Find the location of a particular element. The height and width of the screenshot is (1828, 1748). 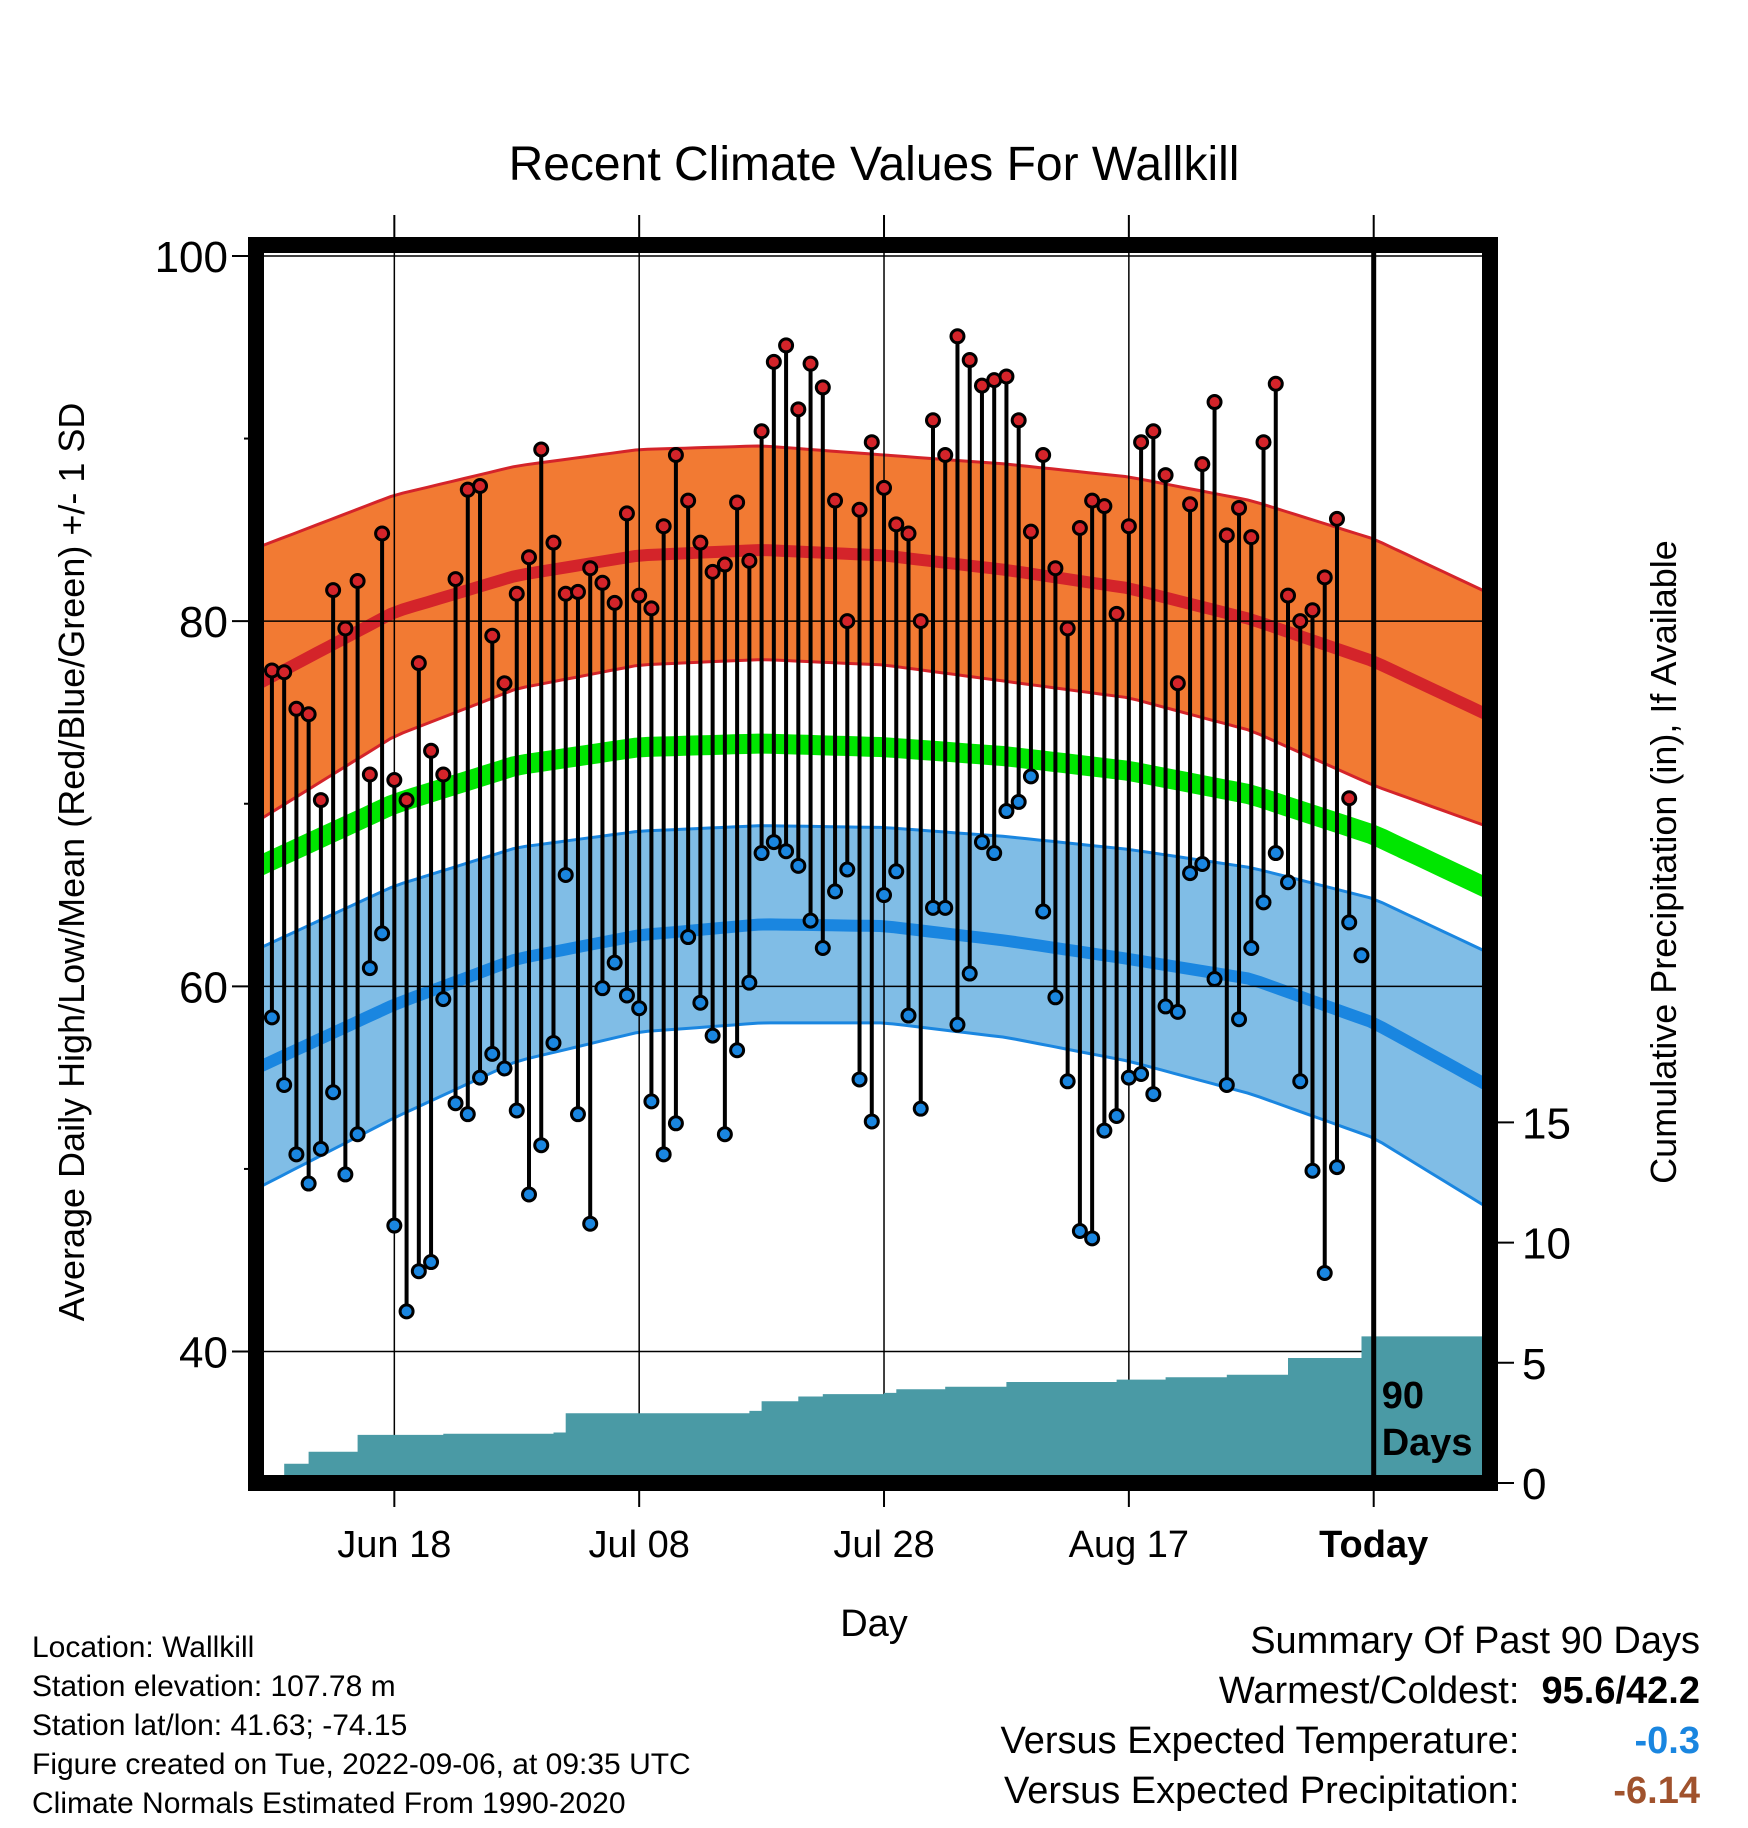

summary-heading: Summary Of Past 90 Days is located at coordinates (1475, 1641).